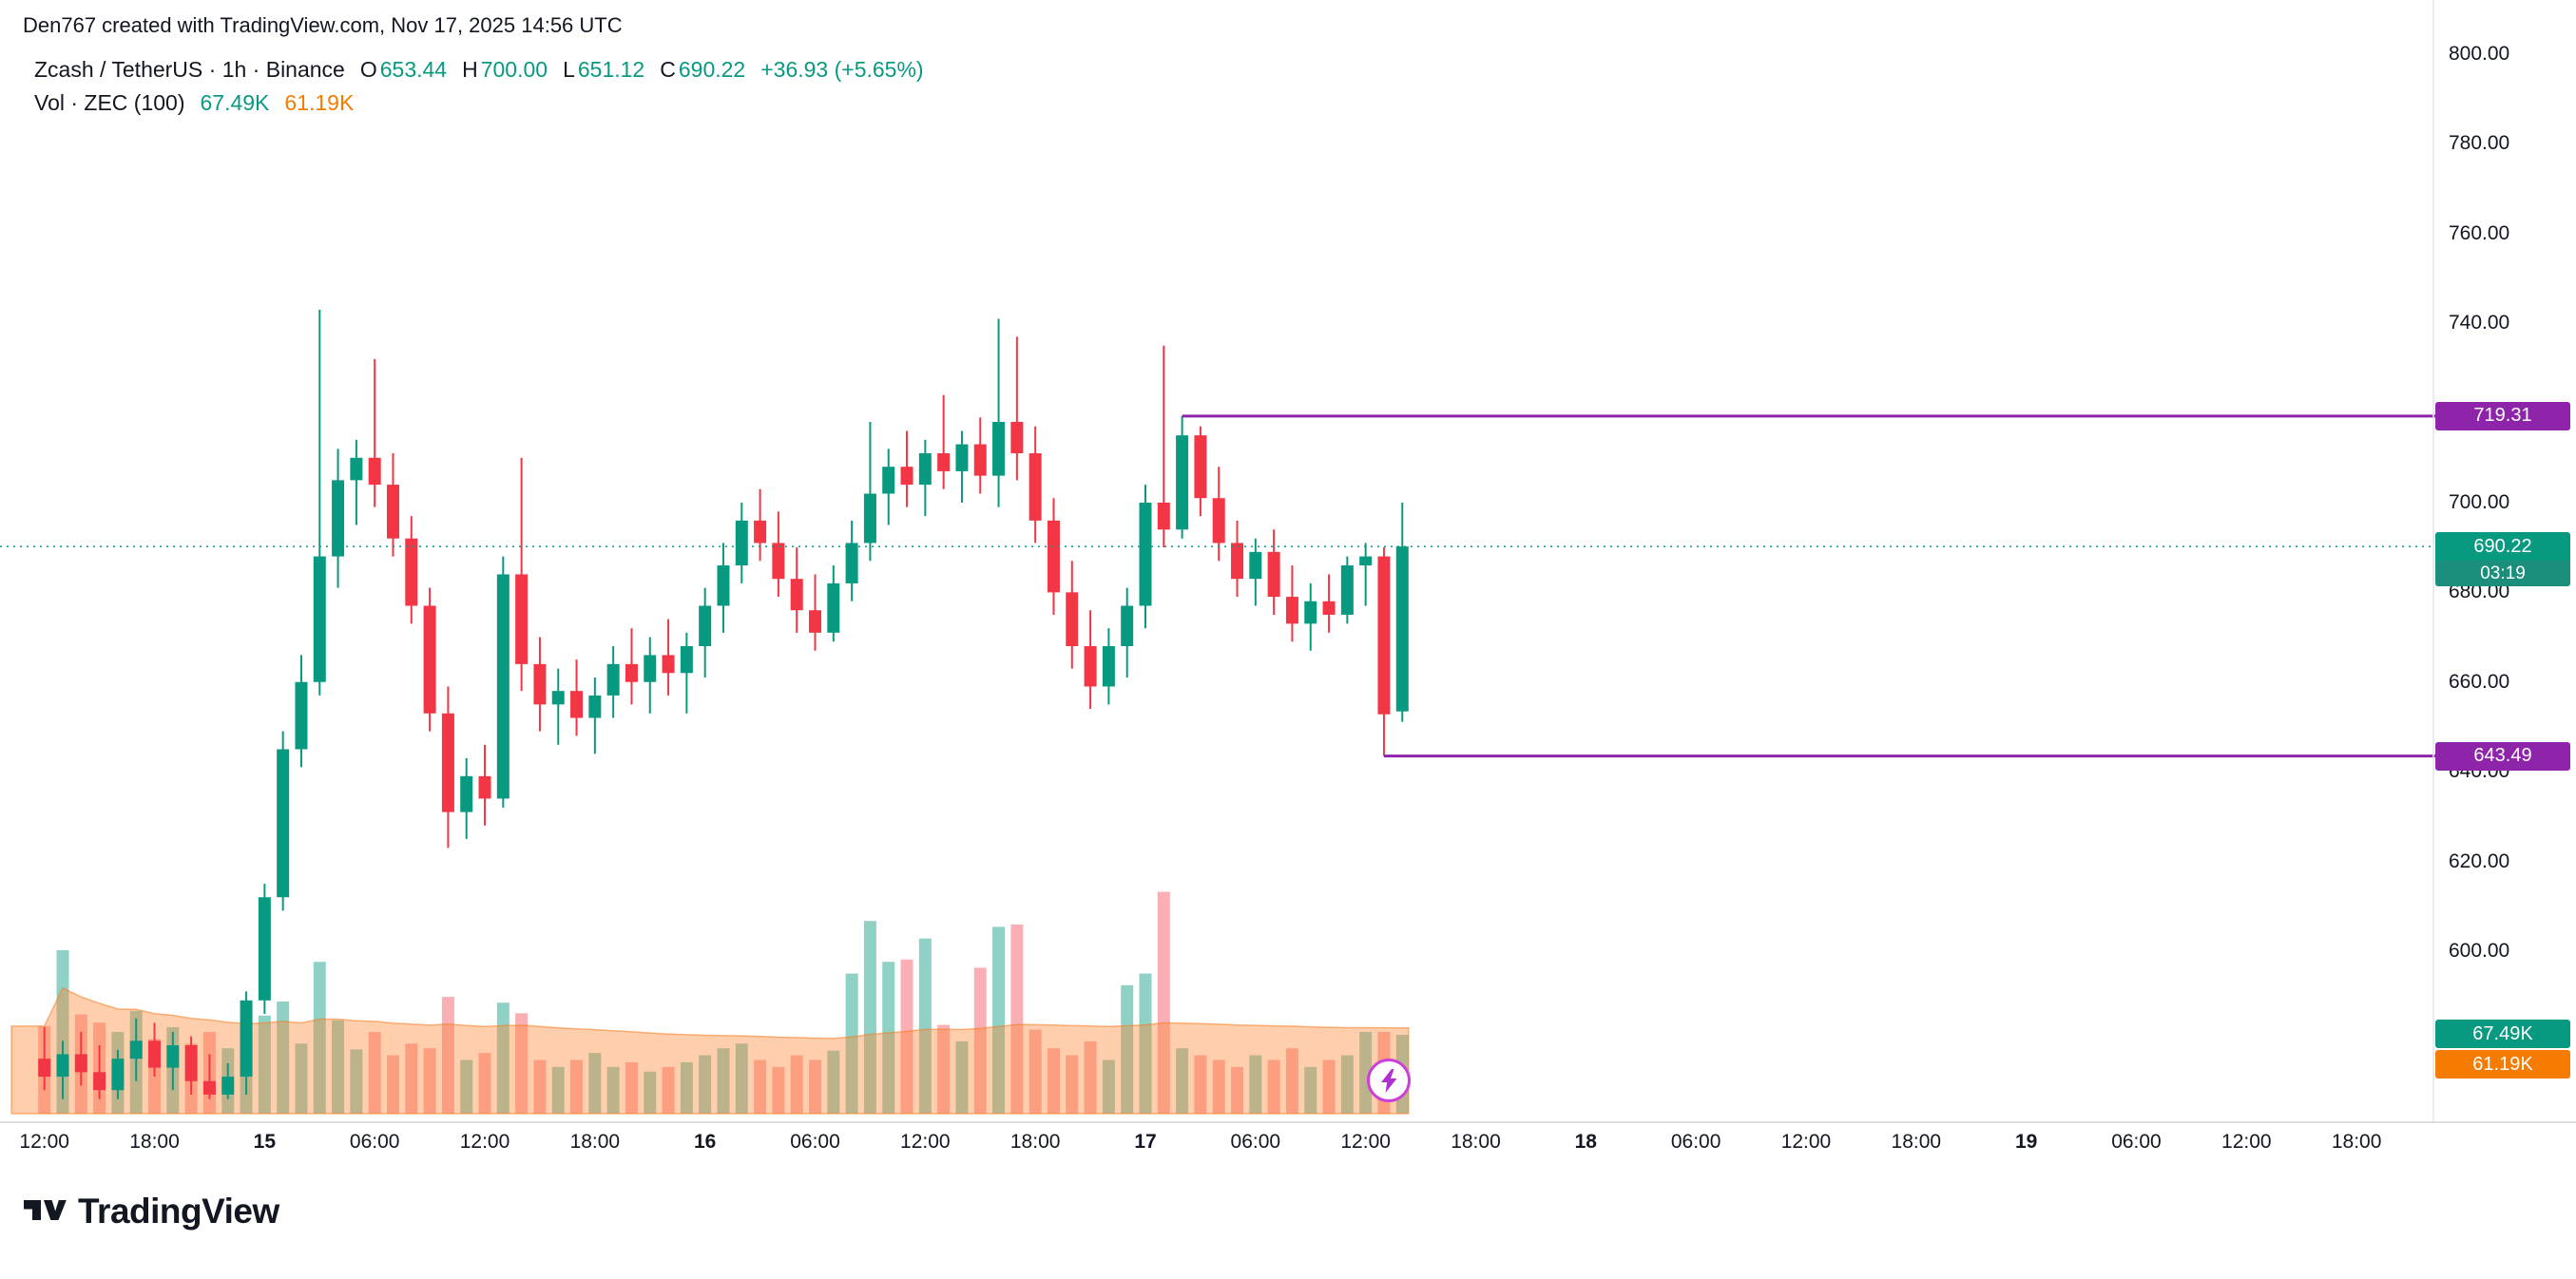 This screenshot has width=2576, height=1279. What do you see at coordinates (2503, 415) in the screenshot?
I see `price-line-badge-upper: 719.31` at bounding box center [2503, 415].